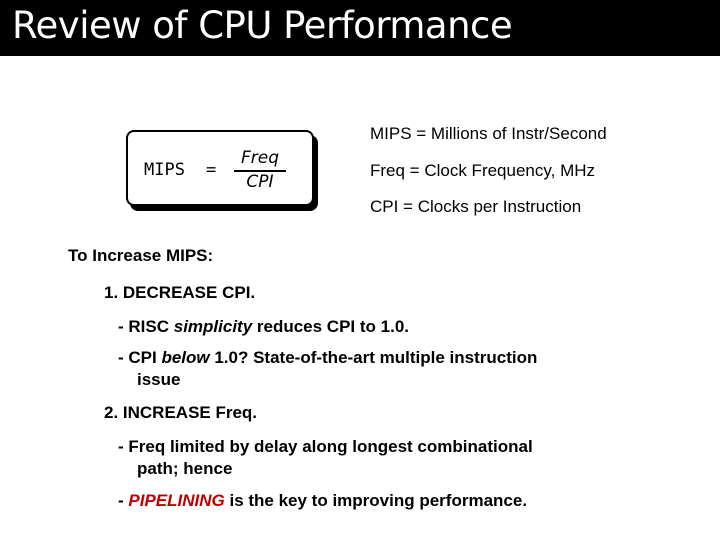  Describe the element at coordinates (376, 500) in the screenshot. I see `item-2-sub-2-text-end: is the key to improving performance.` at that location.